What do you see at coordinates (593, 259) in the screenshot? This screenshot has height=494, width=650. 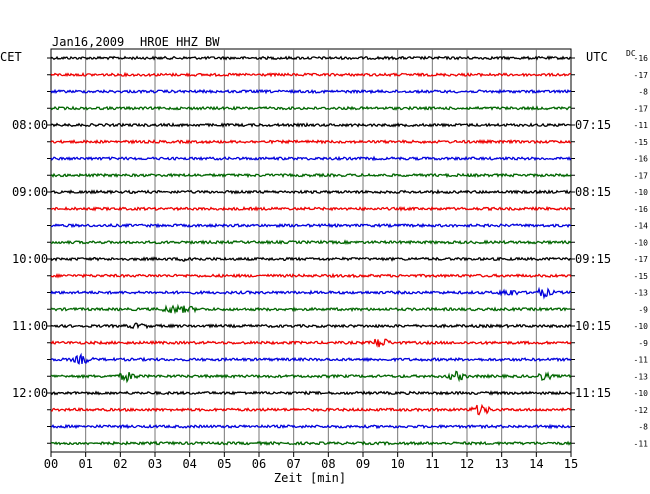 I see `utc-time-label: 09:15` at bounding box center [593, 259].